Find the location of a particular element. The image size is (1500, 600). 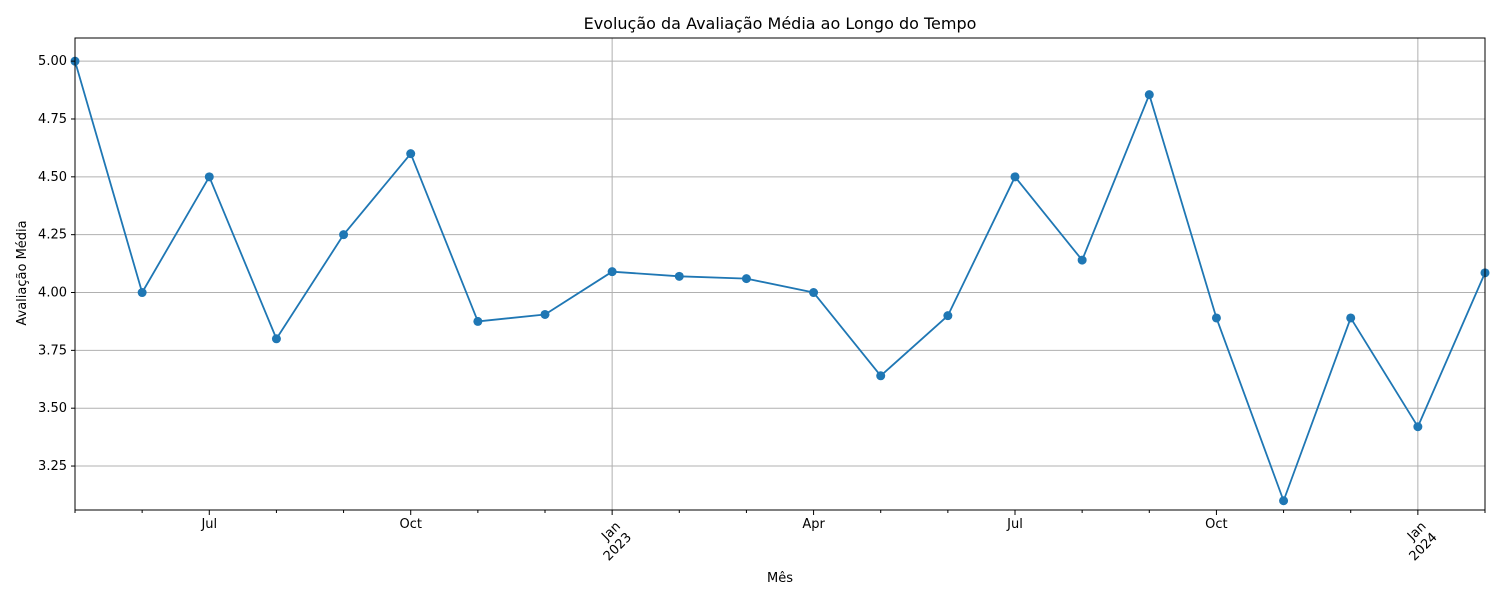

y-tick-label: 4.75 is located at coordinates (52, 119).